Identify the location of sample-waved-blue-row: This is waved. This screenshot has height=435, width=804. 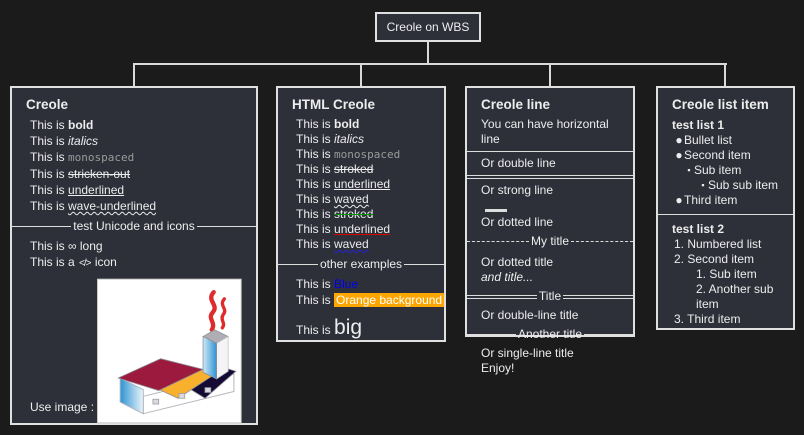
(361, 244).